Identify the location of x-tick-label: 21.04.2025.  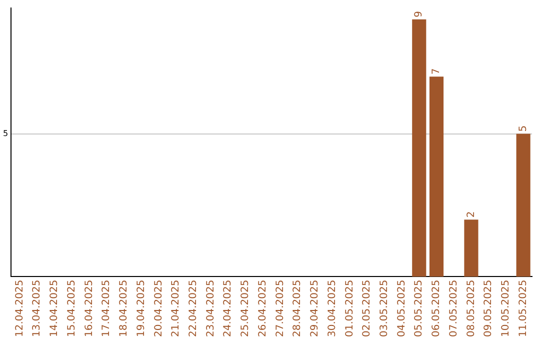
(176, 309).